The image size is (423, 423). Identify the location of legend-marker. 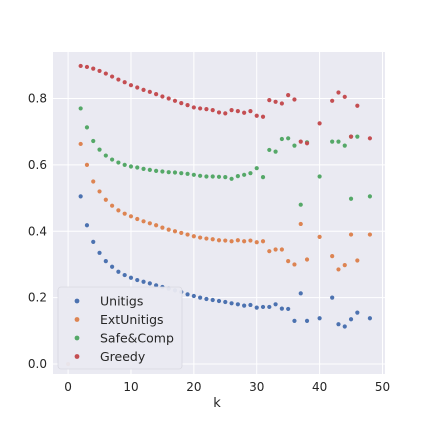
(77, 319).